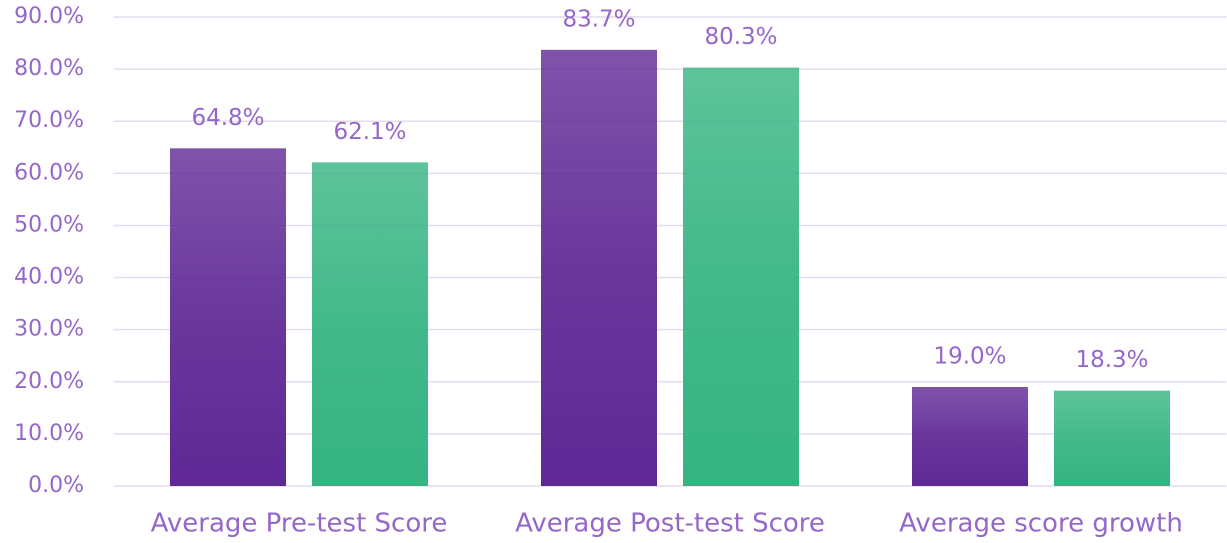 The image size is (1227, 543). What do you see at coordinates (49, 433) in the screenshot?
I see `y-tick-label: 10.0%` at bounding box center [49, 433].